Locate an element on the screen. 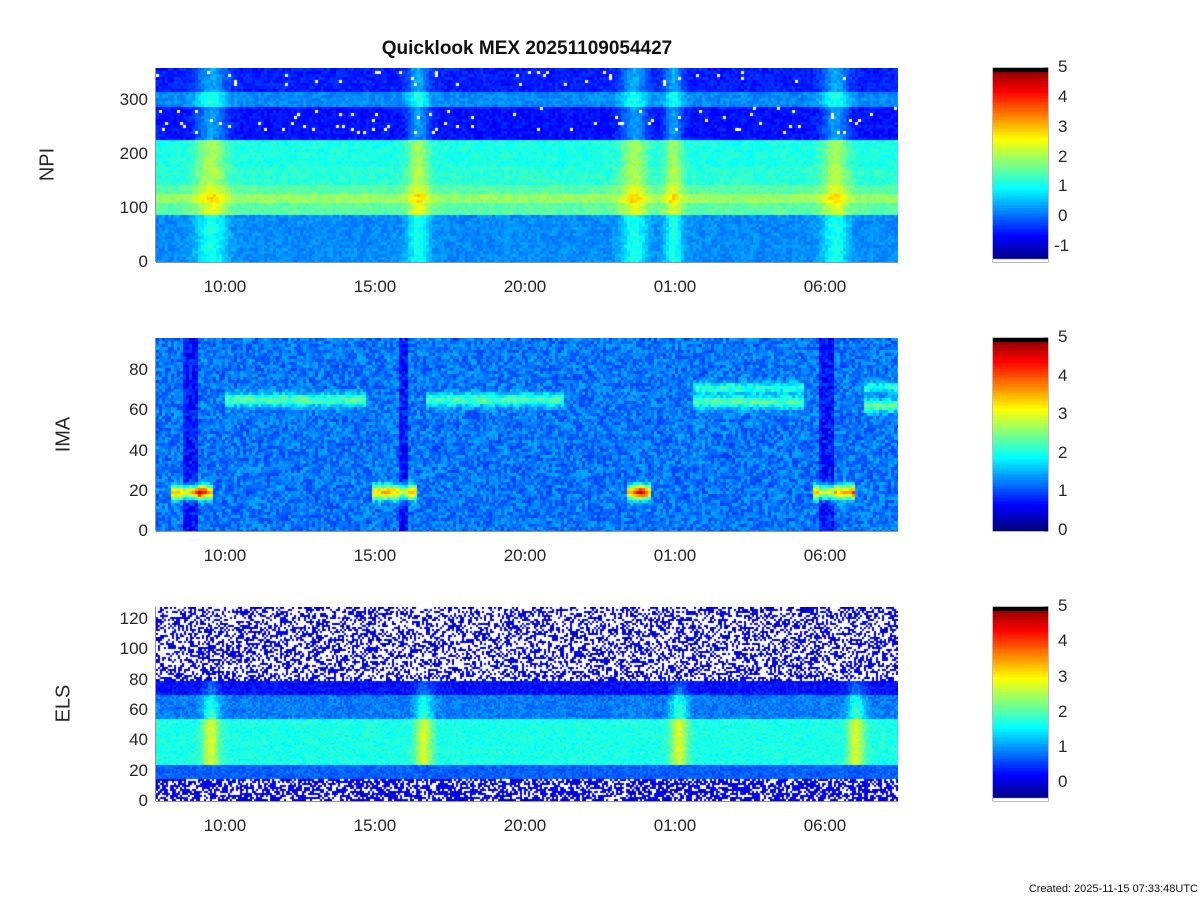 This screenshot has height=900, width=1200. created-timestamp: Created: 2025-11-15 07:33:48UTC is located at coordinates (1113, 889).